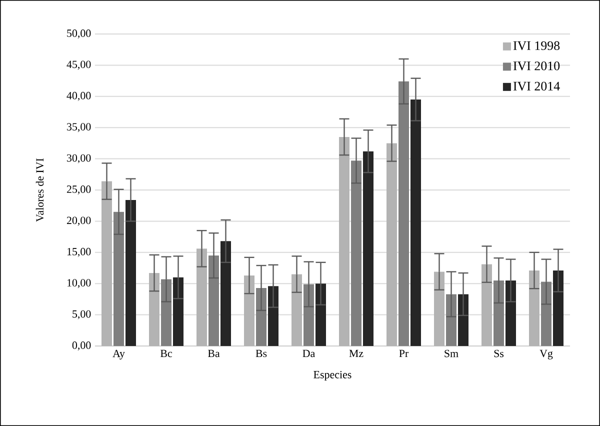  What do you see at coordinates (166, 354) in the screenshot?
I see `x-tick-label: Bc` at bounding box center [166, 354].